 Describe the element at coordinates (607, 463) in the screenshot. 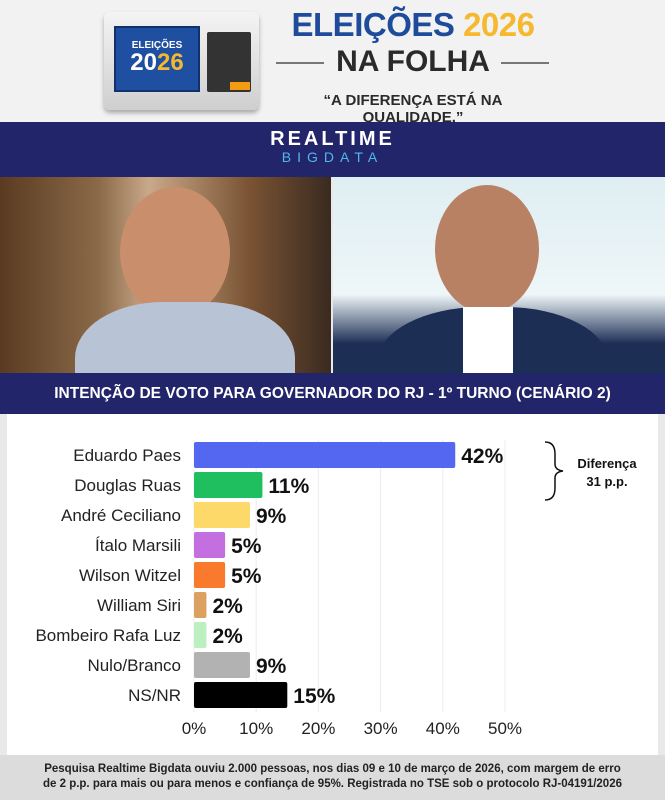

I see `annotation-line-1: Diferença` at that location.